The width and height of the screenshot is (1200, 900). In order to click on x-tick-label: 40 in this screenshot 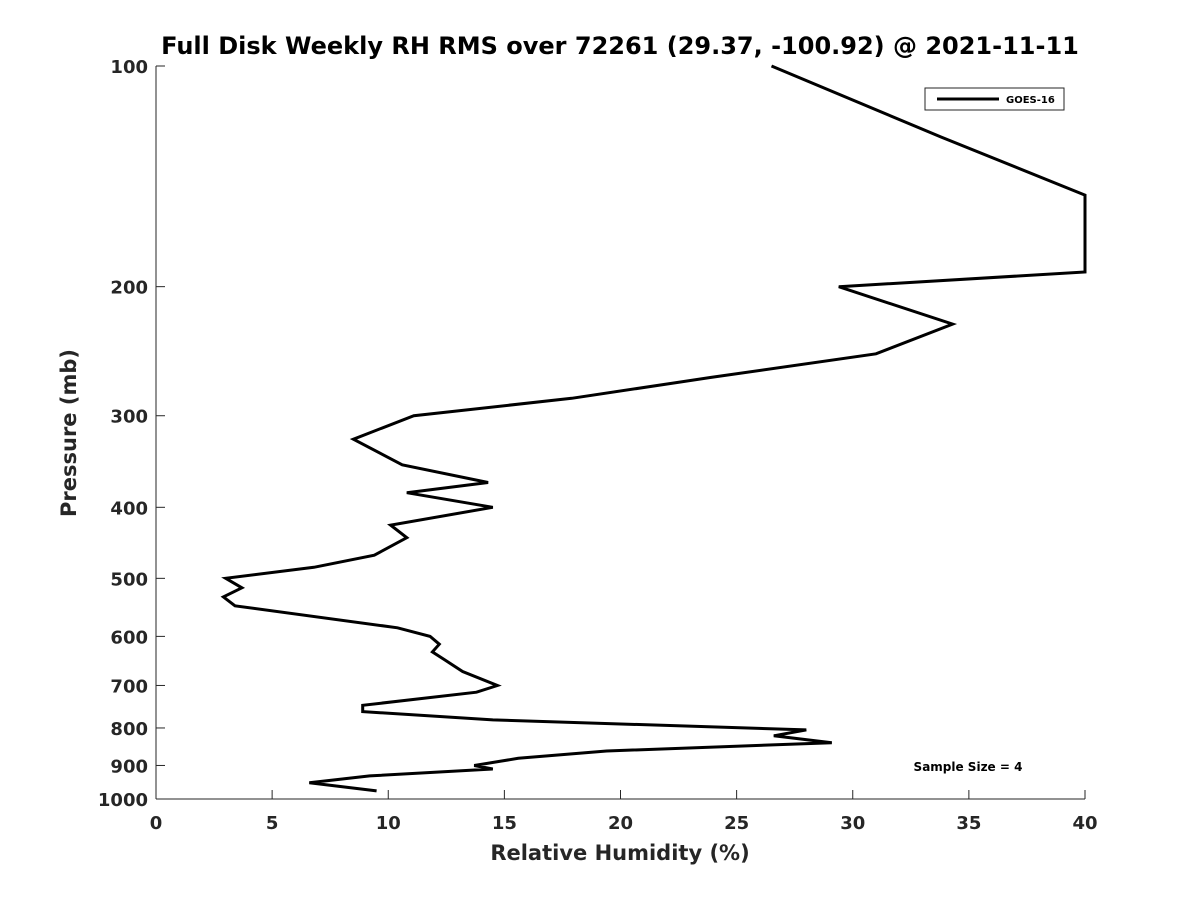, I will do `click(1084, 823)`.